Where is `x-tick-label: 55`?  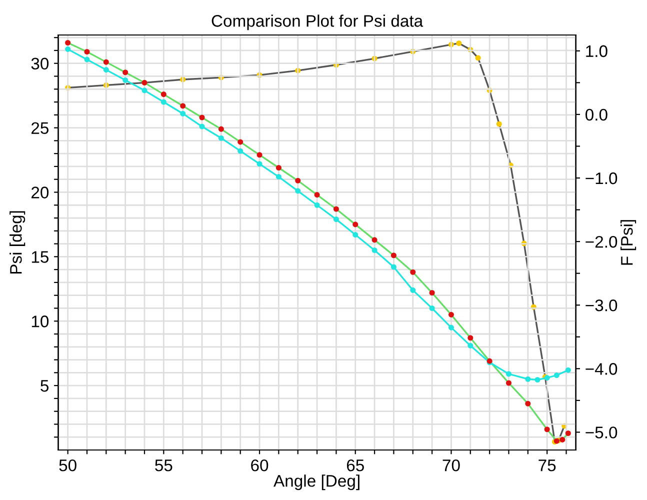 x-tick-label: 55 is located at coordinates (163, 466).